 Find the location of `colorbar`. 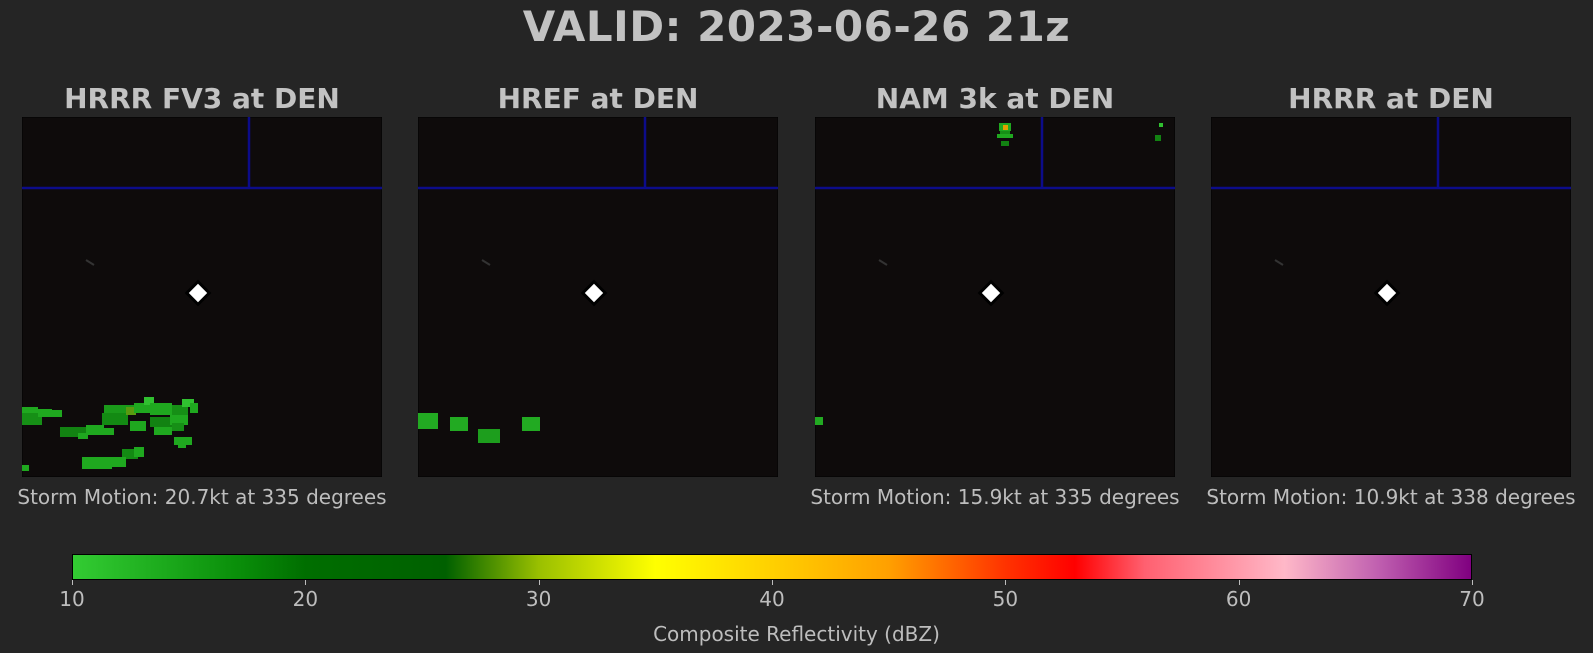

colorbar is located at coordinates (772, 567).